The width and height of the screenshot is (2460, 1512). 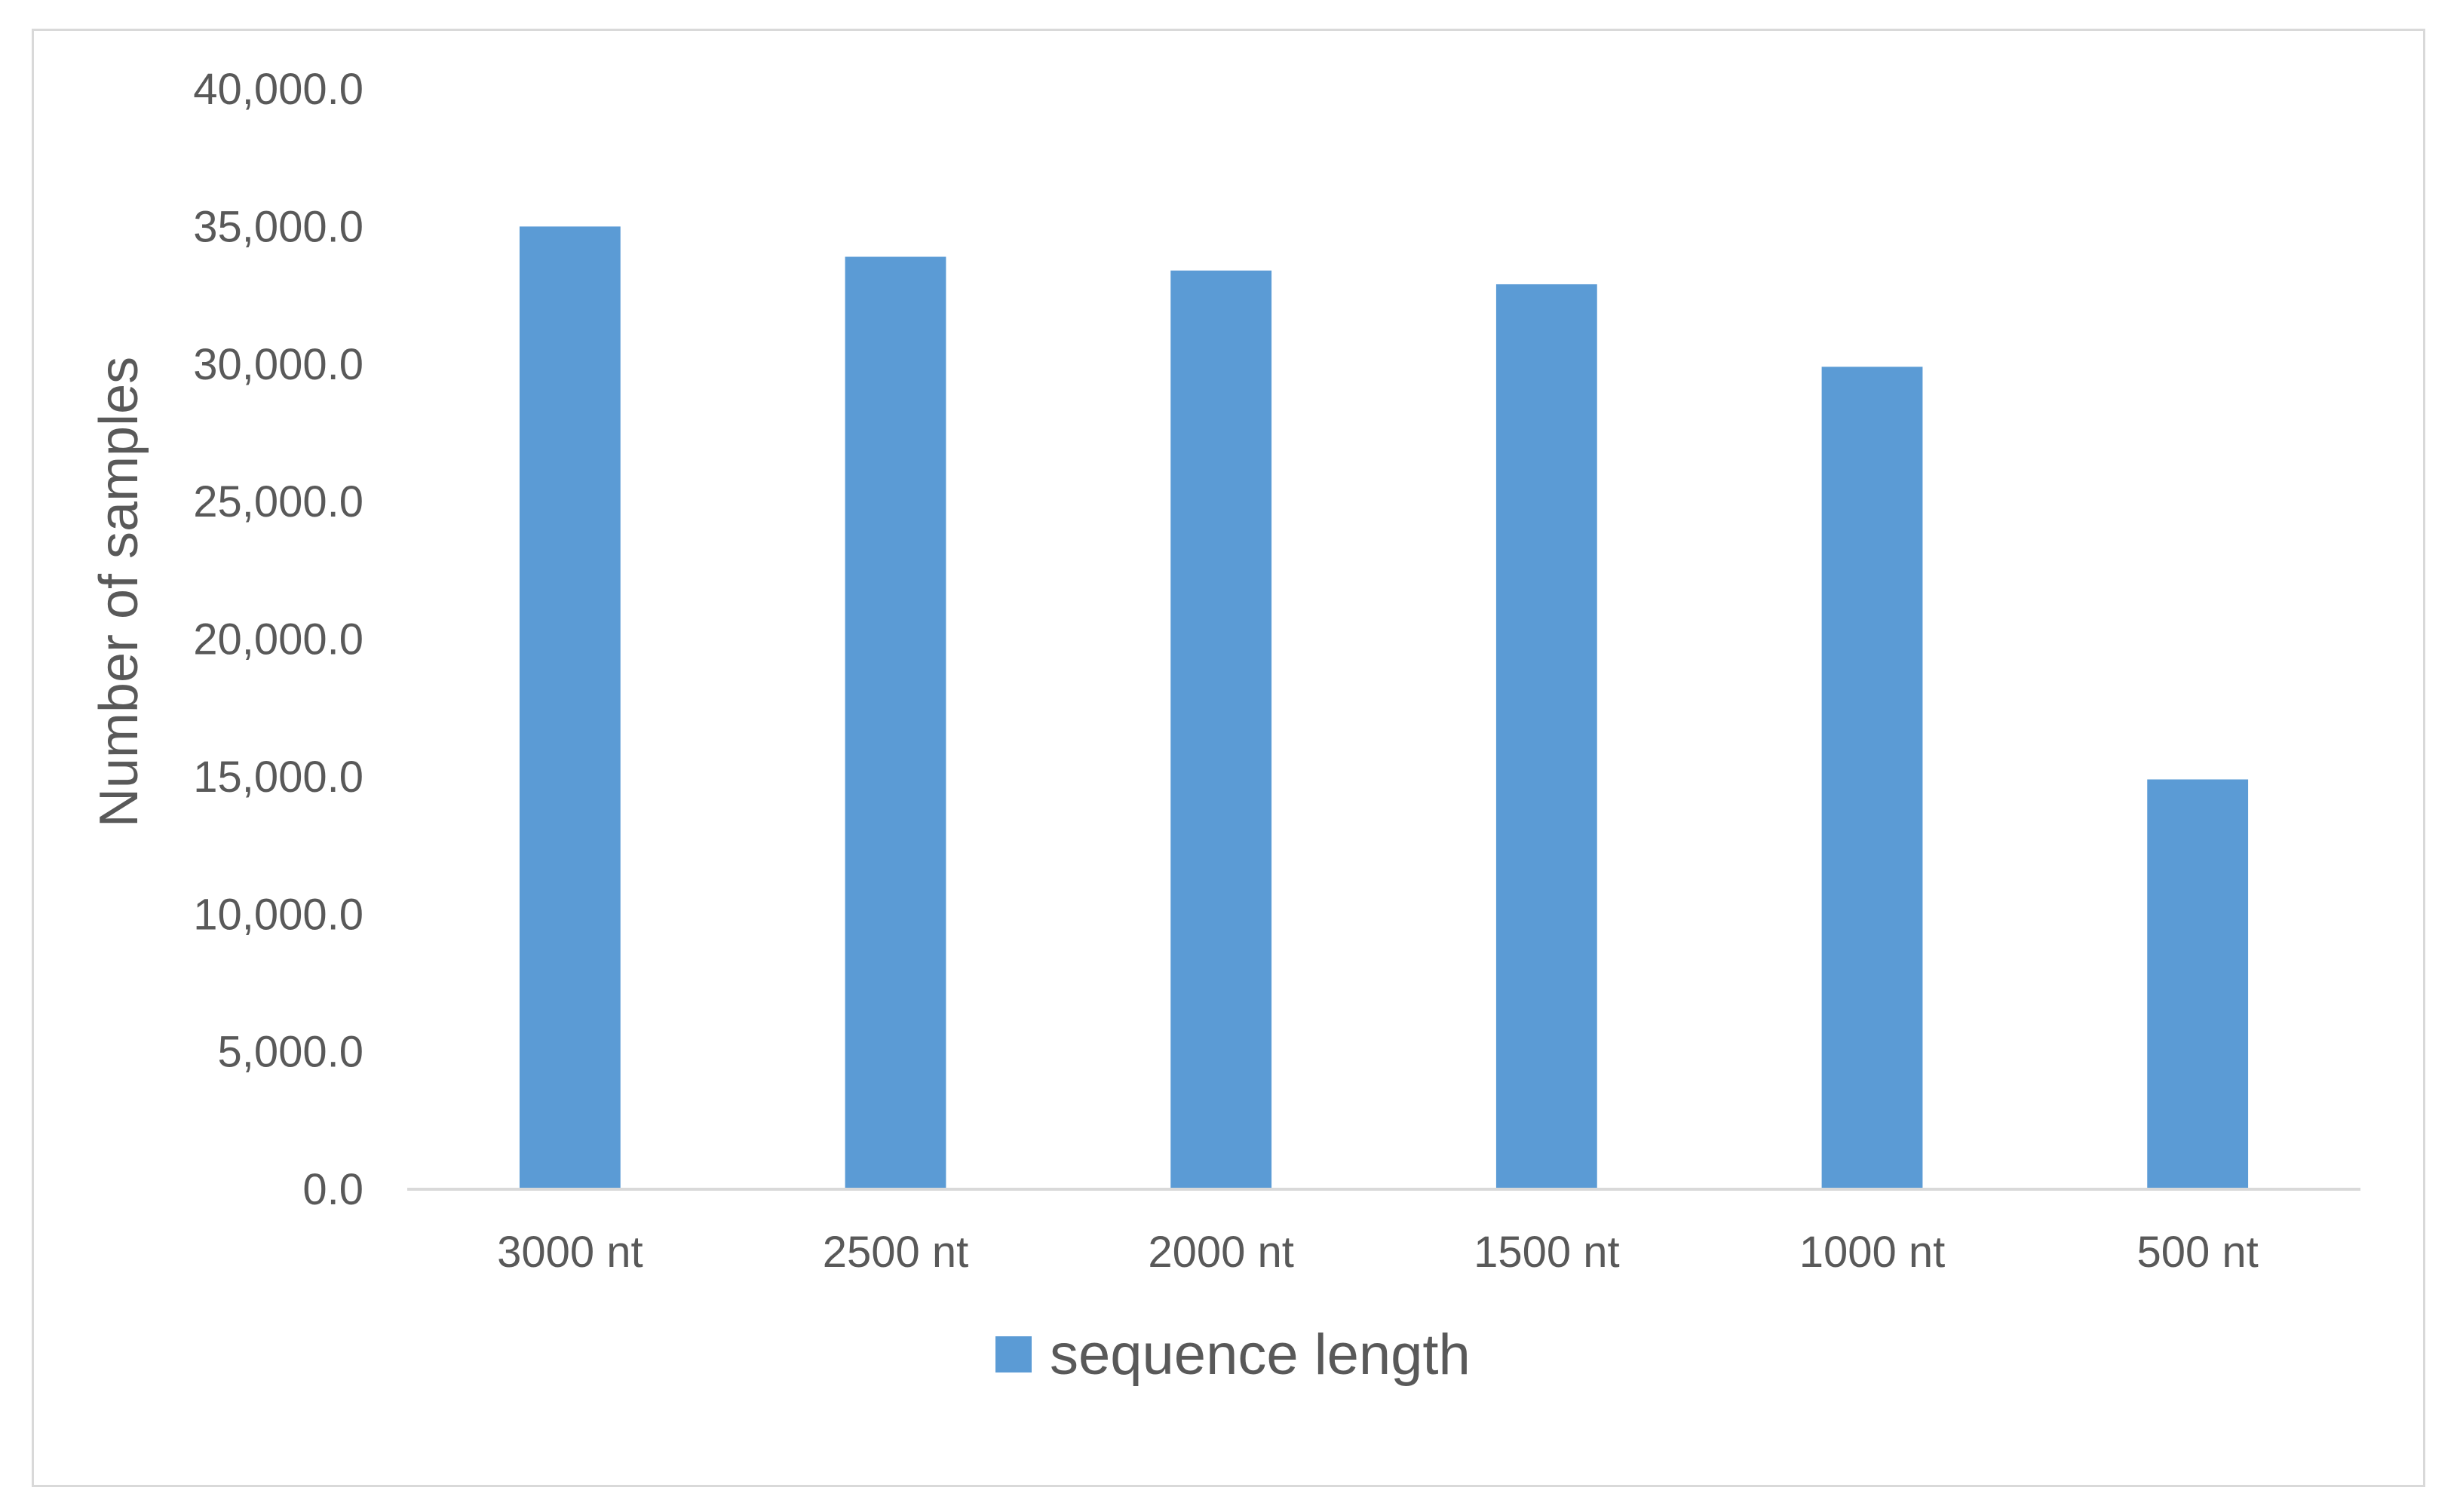 I want to click on y-tick-label: 30,000.0, so click(x=278, y=364).